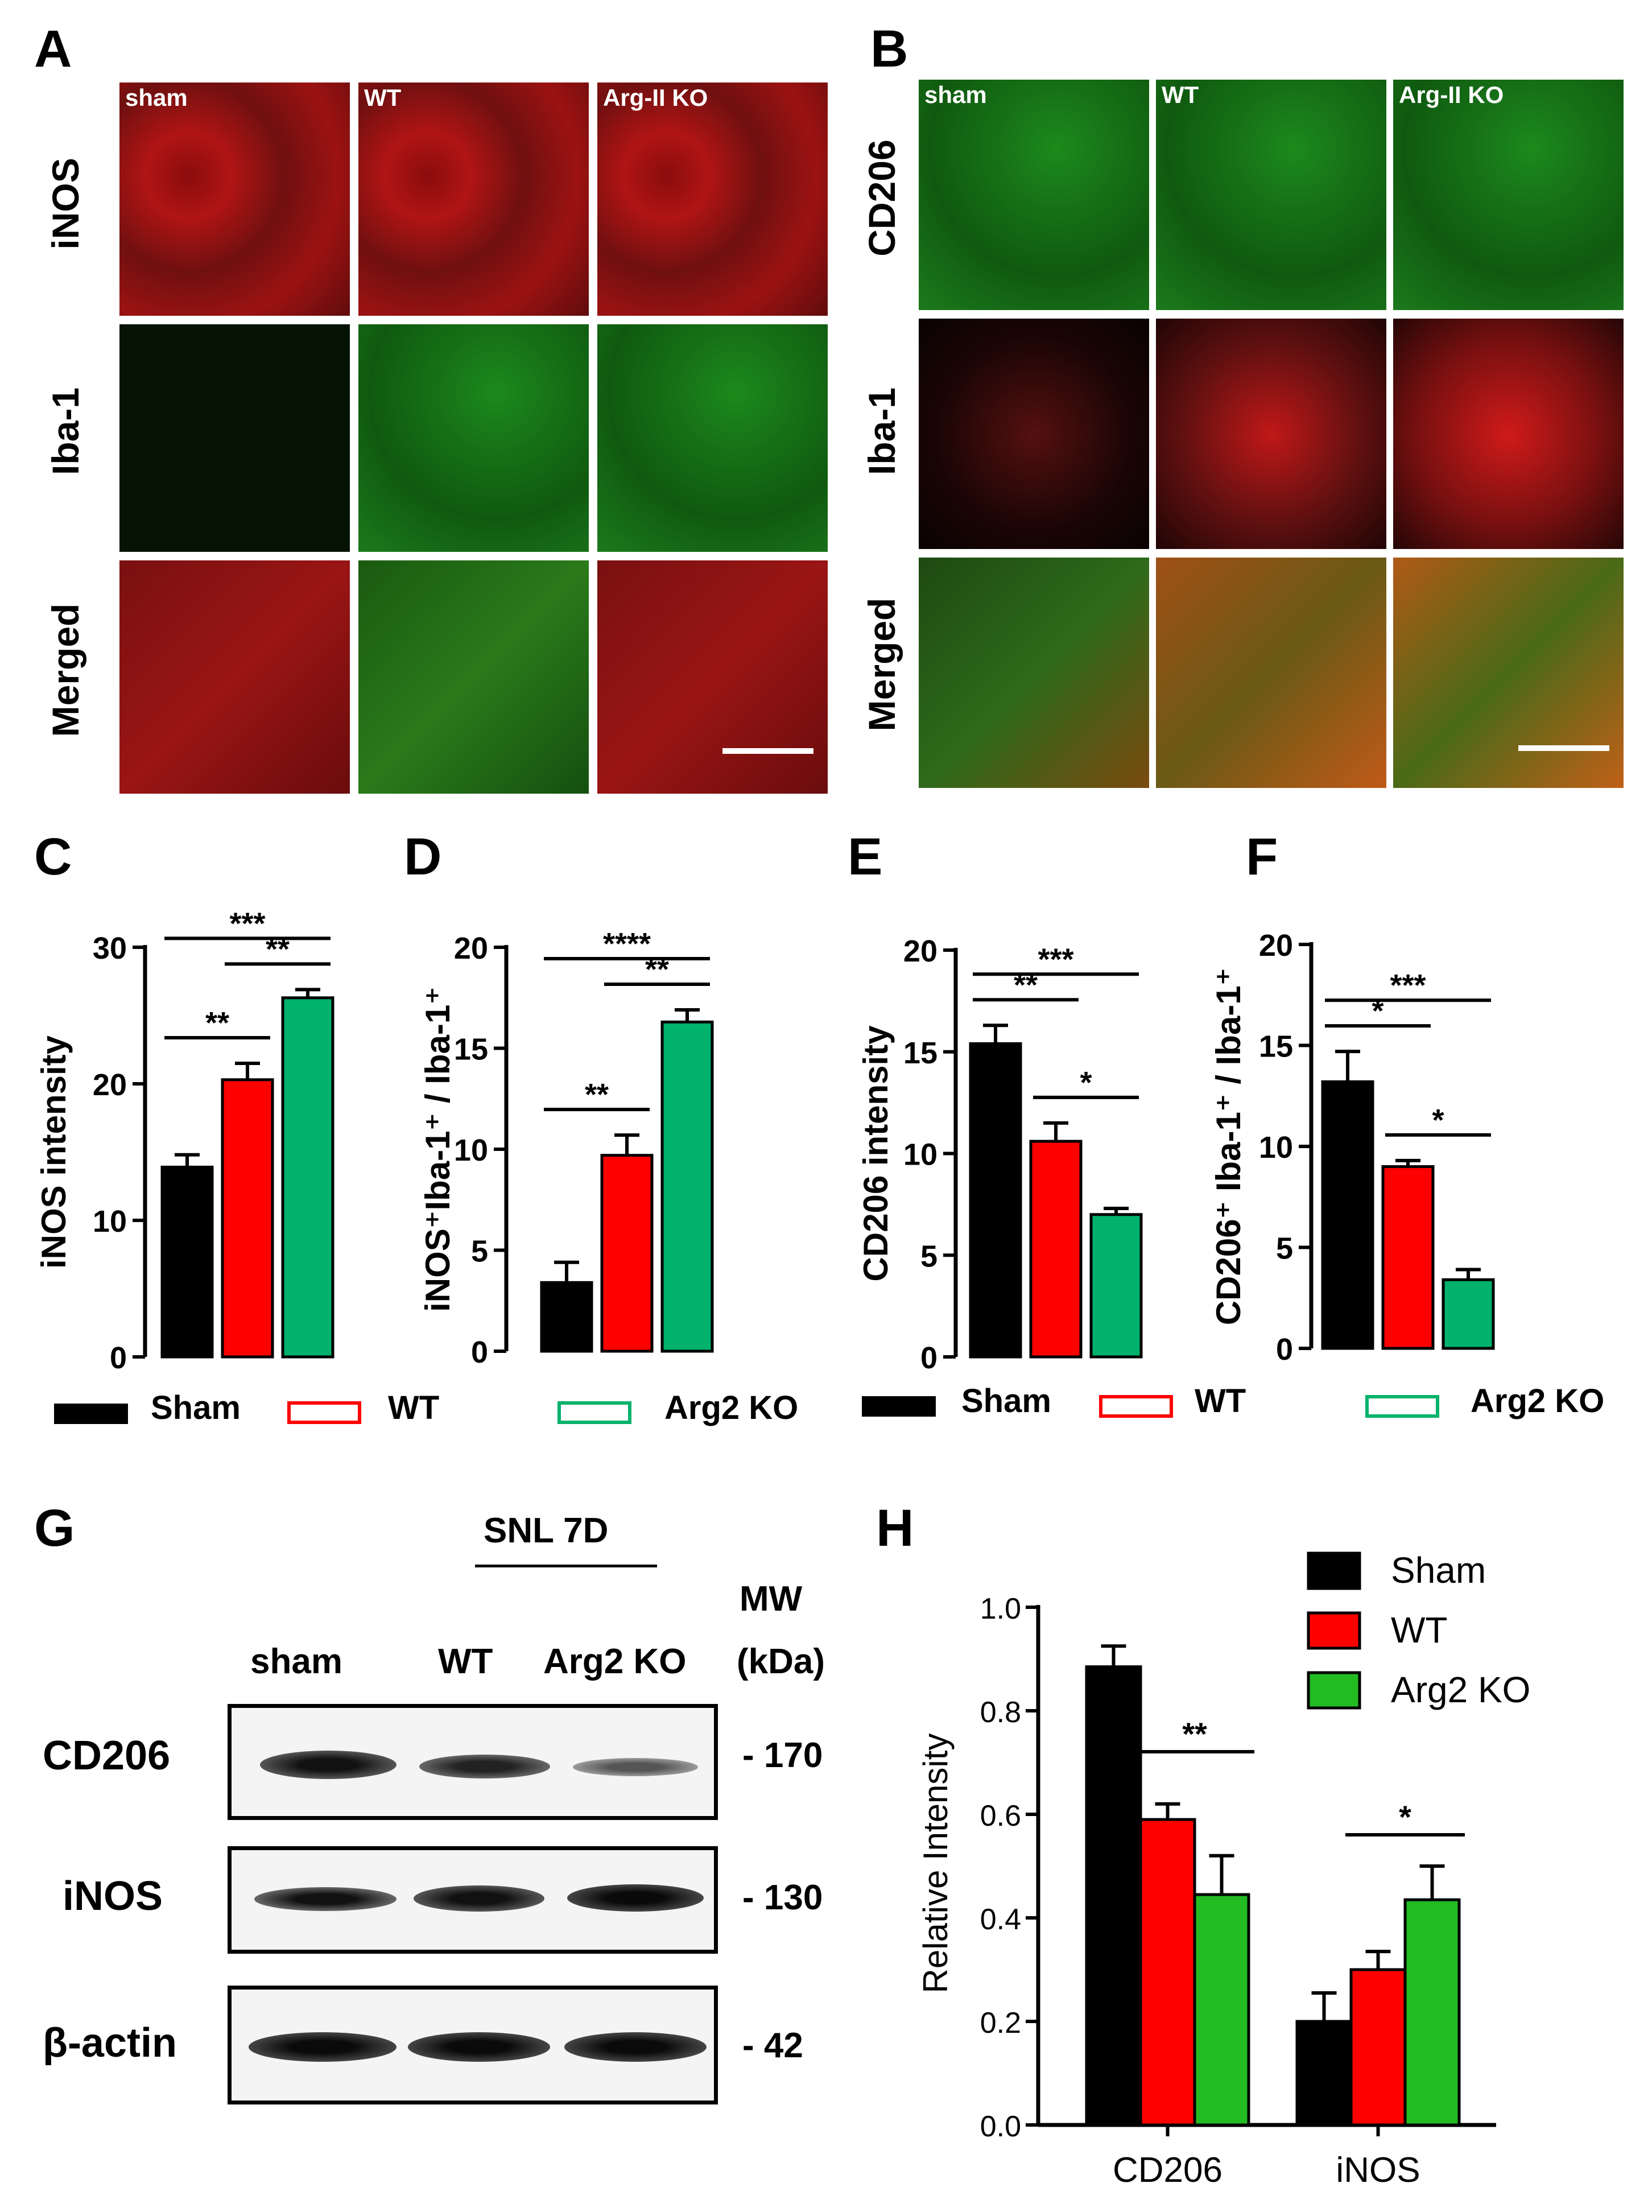  Describe the element at coordinates (928, 1358) in the screenshot. I see `chart-E-ytick-label-0: 0` at that location.